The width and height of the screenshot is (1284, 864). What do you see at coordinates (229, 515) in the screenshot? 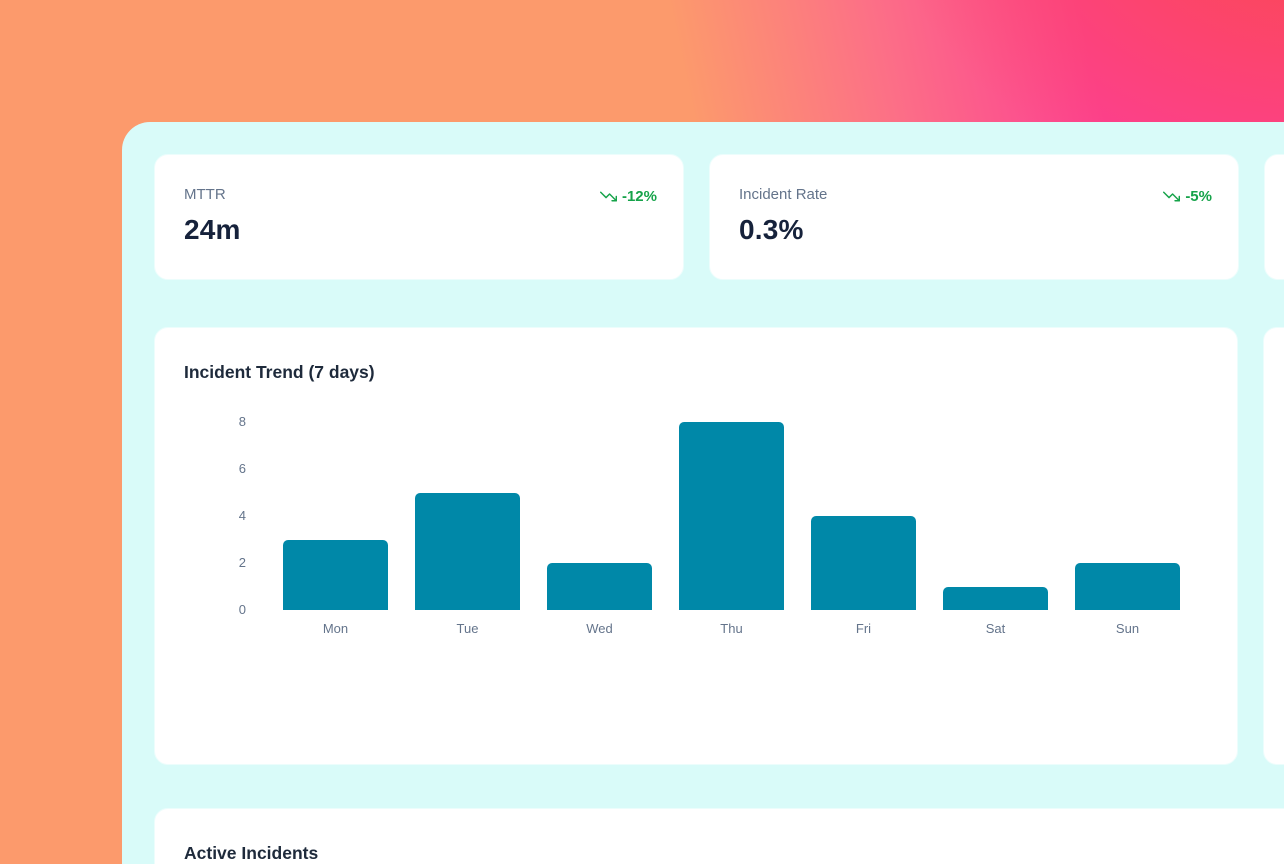
I see `y-axis-ticks: 0 2 4 6 8` at bounding box center [229, 515].